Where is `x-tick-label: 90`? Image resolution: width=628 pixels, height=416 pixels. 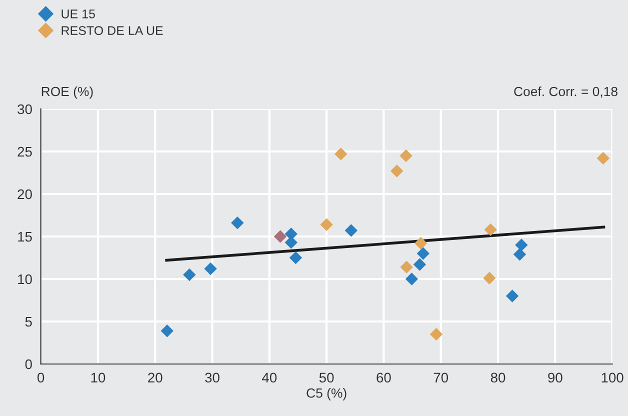
x-tick-label: 90 is located at coordinates (555, 377).